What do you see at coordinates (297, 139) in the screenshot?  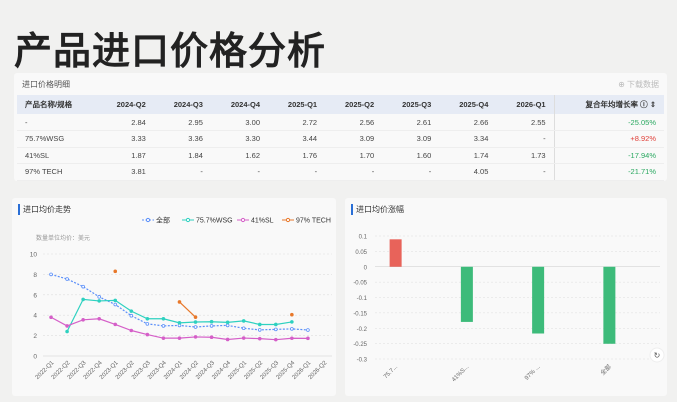 I see `table-cell: 3.44` at bounding box center [297, 139].